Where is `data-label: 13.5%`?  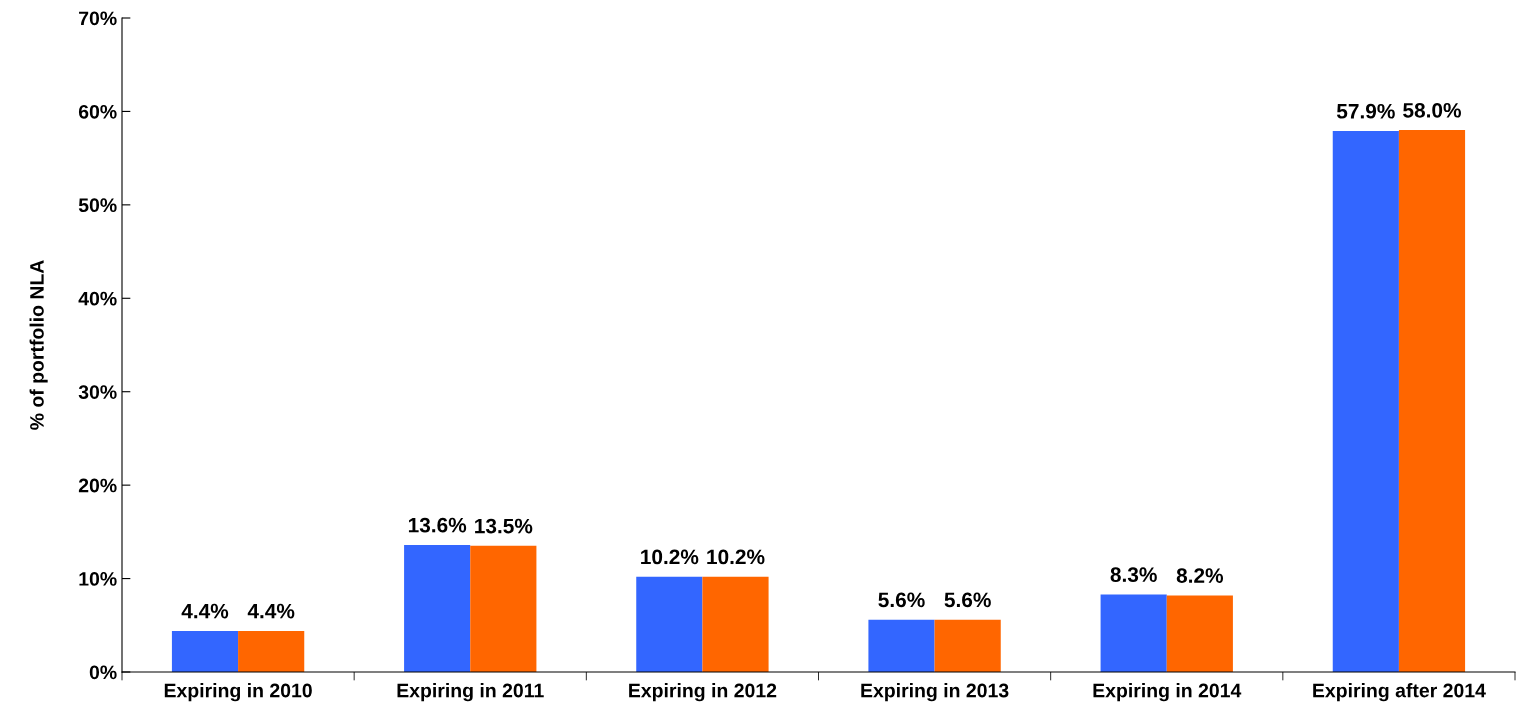 data-label: 13.5% is located at coordinates (504, 526).